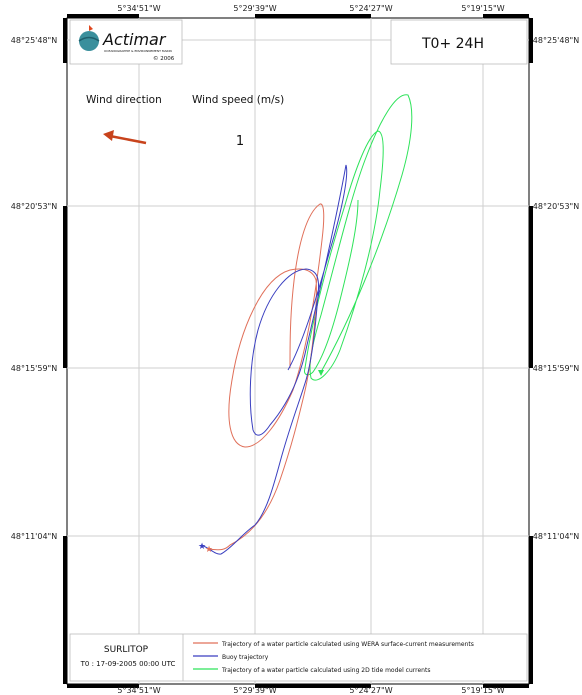 The image size is (582, 695). What do you see at coordinates (209, 550) in the screenshot?
I see `wera-start-star-icon: ★` at bounding box center [209, 550].